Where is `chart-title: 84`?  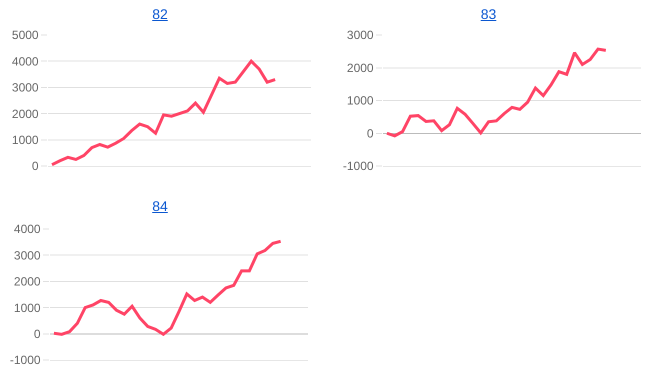 chart-title: 84 is located at coordinates (160, 206).